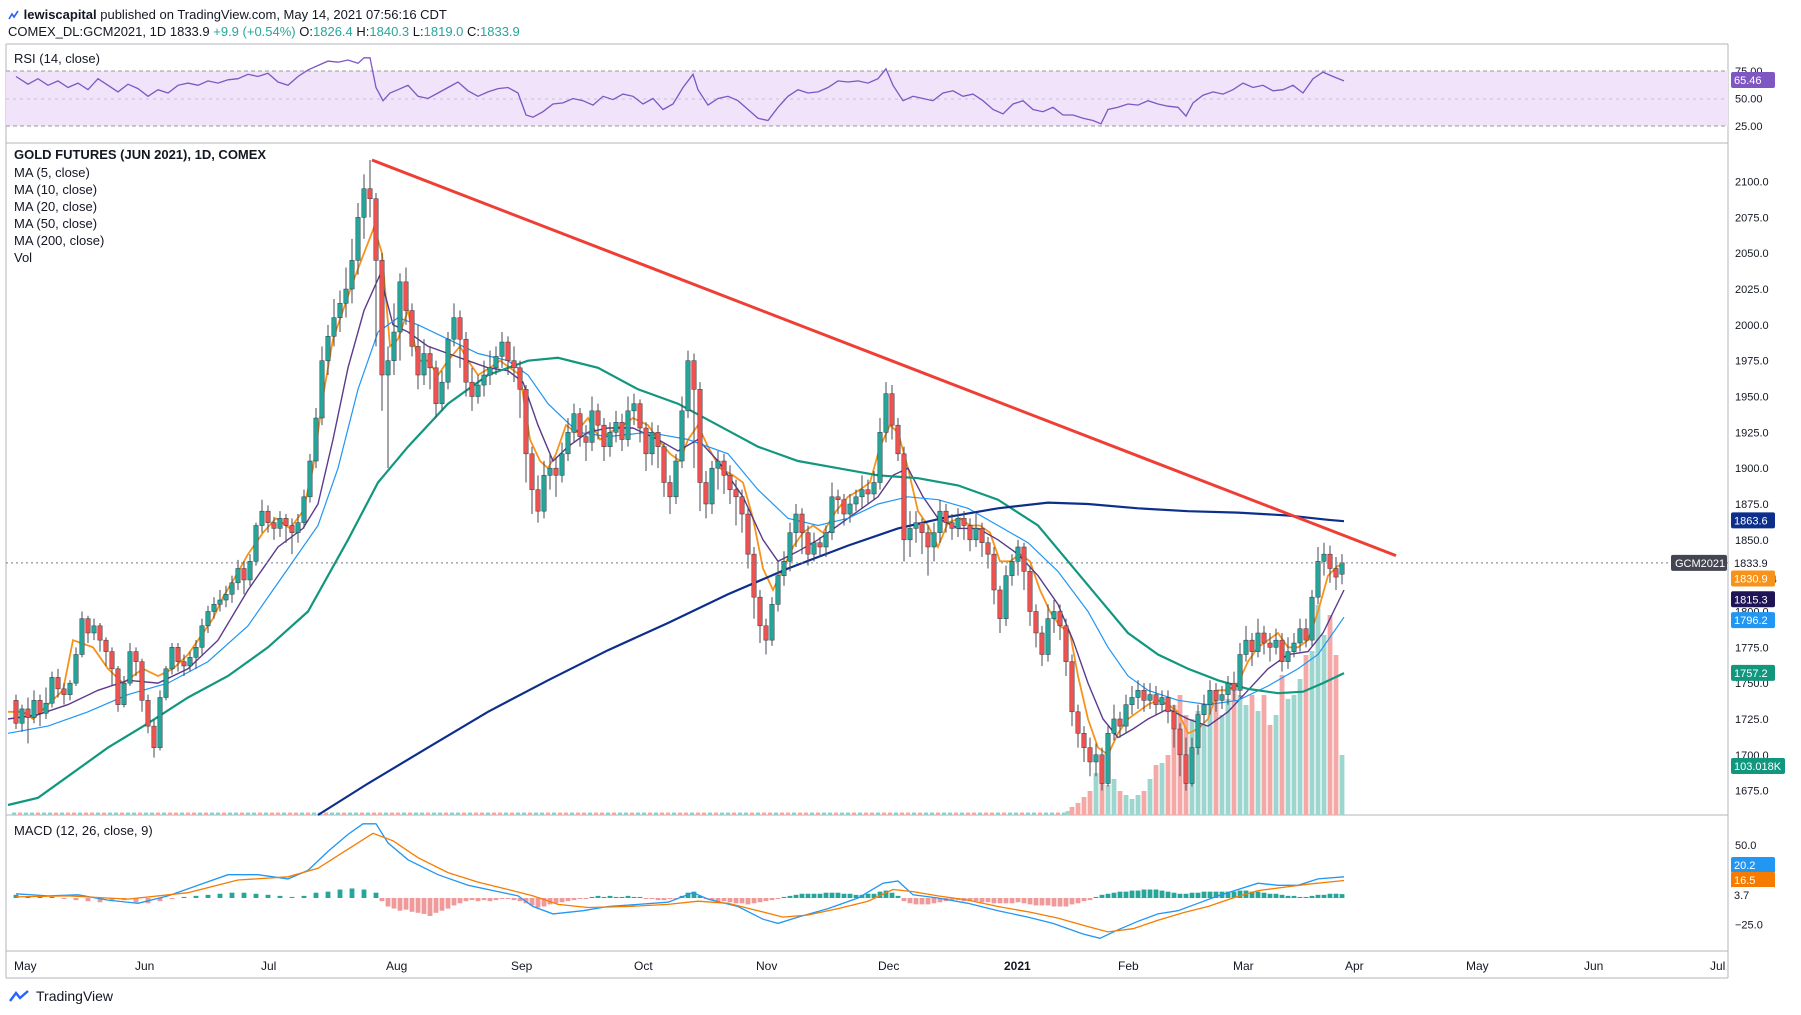 The width and height of the screenshot is (1801, 1015). Describe the element at coordinates (1017, 966) in the screenshot. I see `time-tick-label: 2021` at that location.